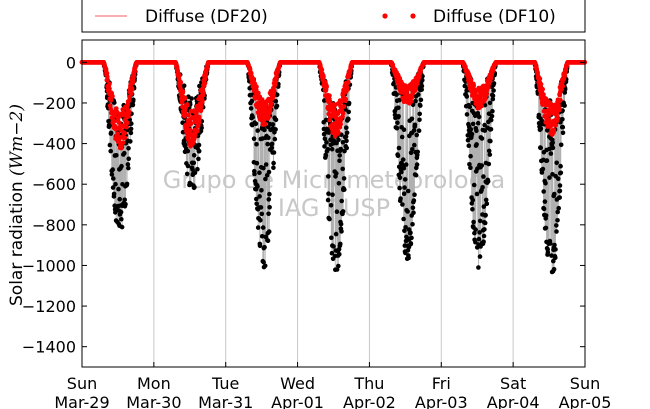 This screenshot has height=409, width=650. I want to click on x-tick-label-date: Apr-05, so click(585, 401).